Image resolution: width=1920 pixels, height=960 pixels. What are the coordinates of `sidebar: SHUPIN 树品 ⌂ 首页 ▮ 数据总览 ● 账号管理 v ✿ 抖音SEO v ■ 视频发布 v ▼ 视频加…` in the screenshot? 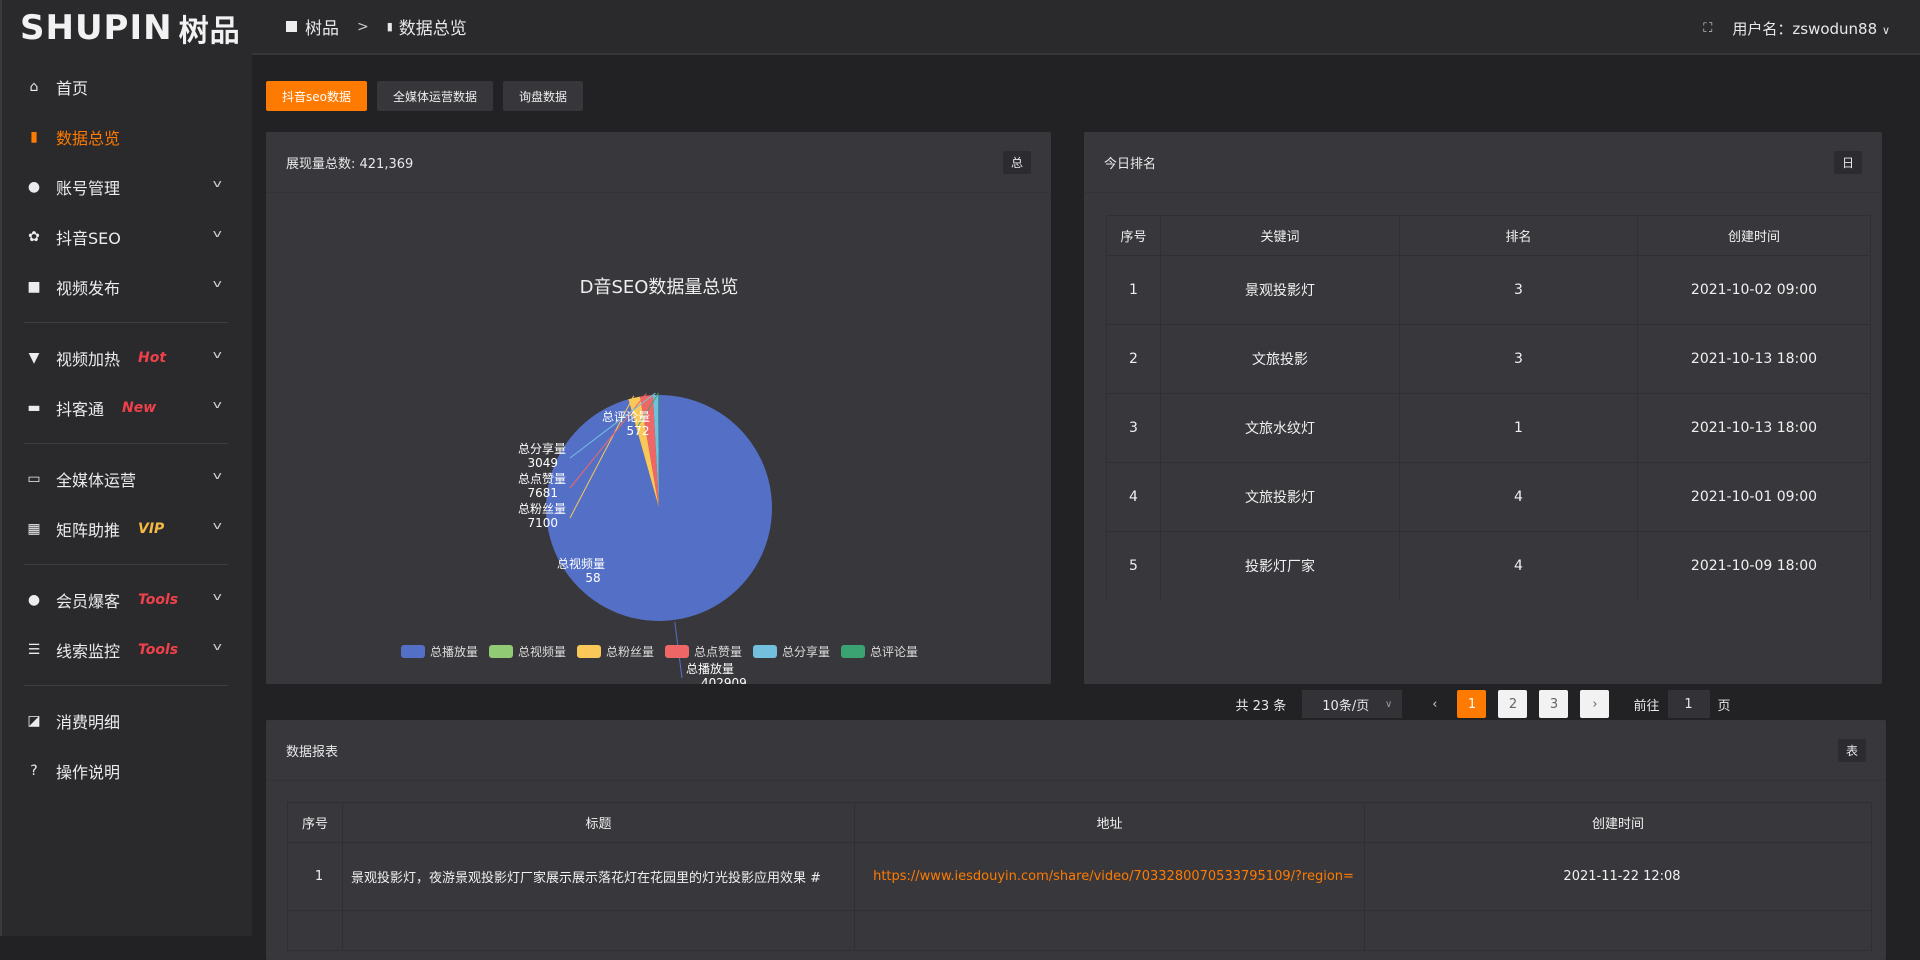 It's located at (126, 468).